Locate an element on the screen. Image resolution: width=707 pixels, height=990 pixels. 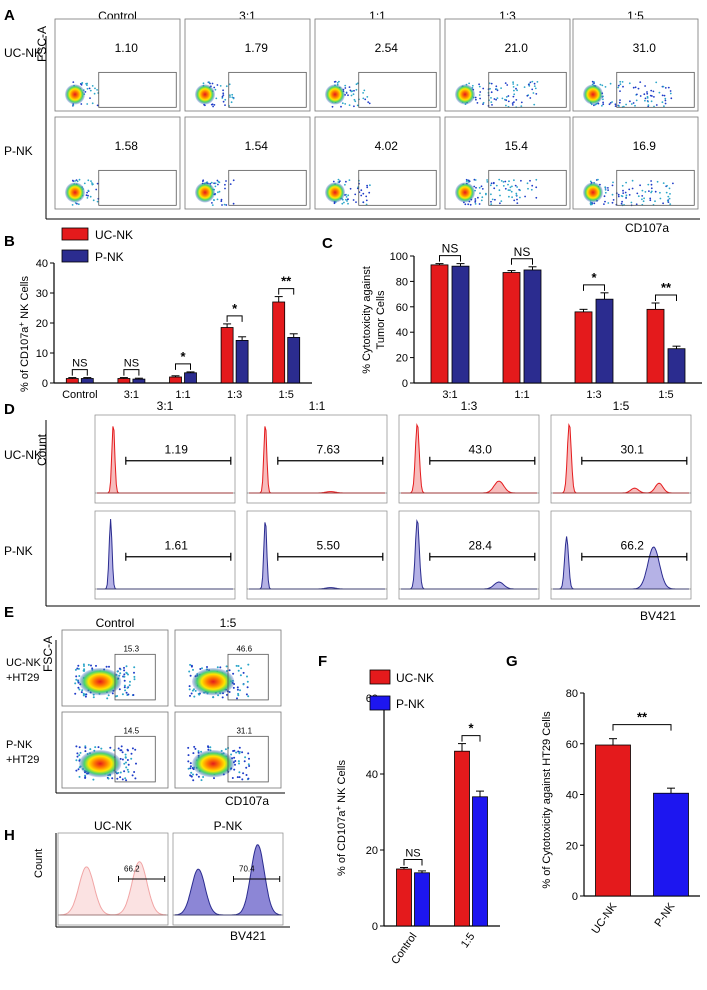
panel-b-significance-label: ** is located at coordinates (286, 281).